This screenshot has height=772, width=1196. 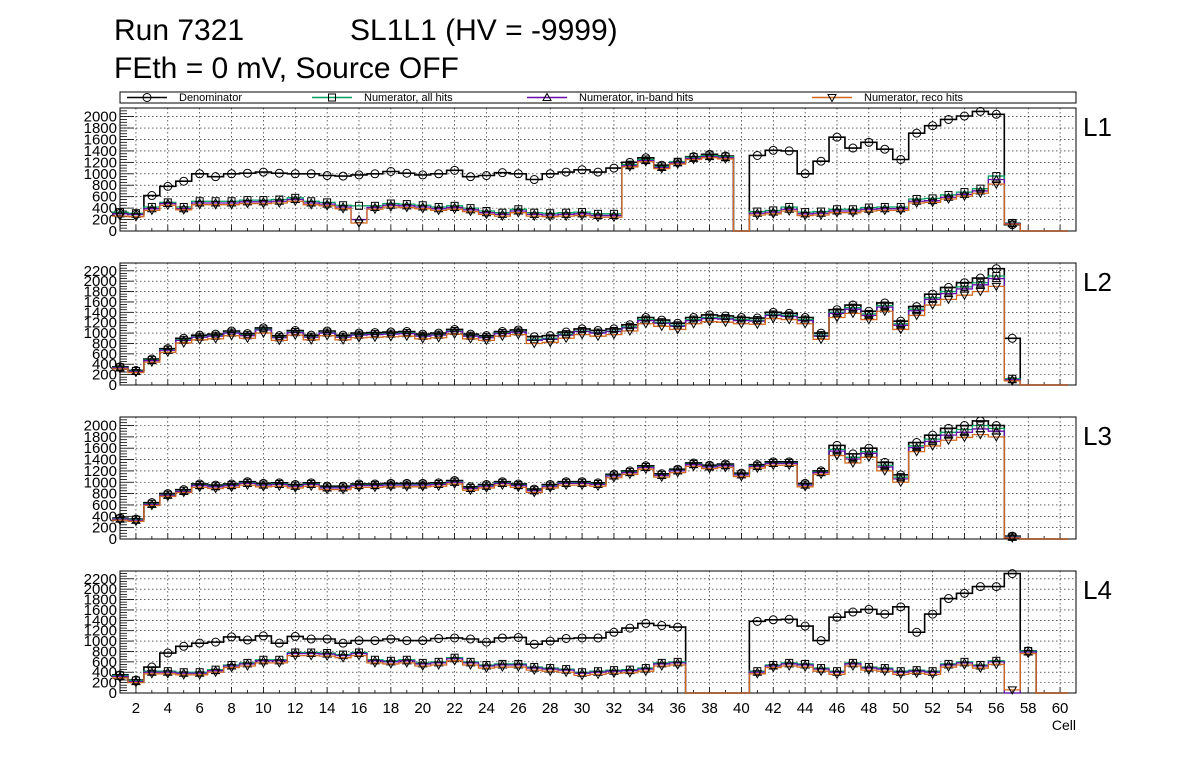 What do you see at coordinates (100, 482) in the screenshot?
I see `y-tick-label: 1000` at bounding box center [100, 482].